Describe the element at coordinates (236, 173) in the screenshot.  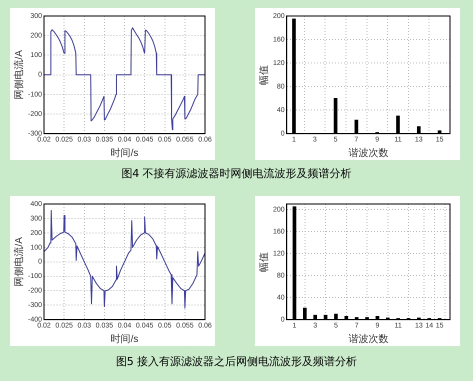
I see `caption: 图4 不接有源滤波器时网侧电流波形及频谱分析` at that location.